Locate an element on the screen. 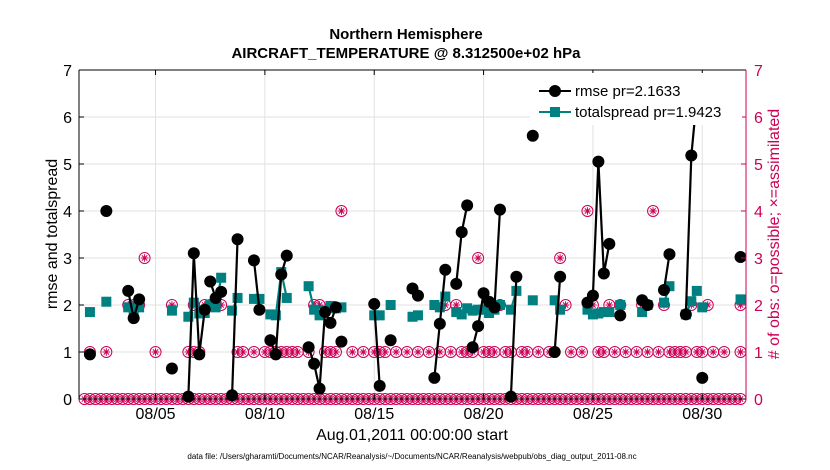 The width and height of the screenshot is (830, 470). chart-title-line2: AIRCRAFT_TEMPERATURE @ 8.312500e+02 hPa is located at coordinates (406, 53).